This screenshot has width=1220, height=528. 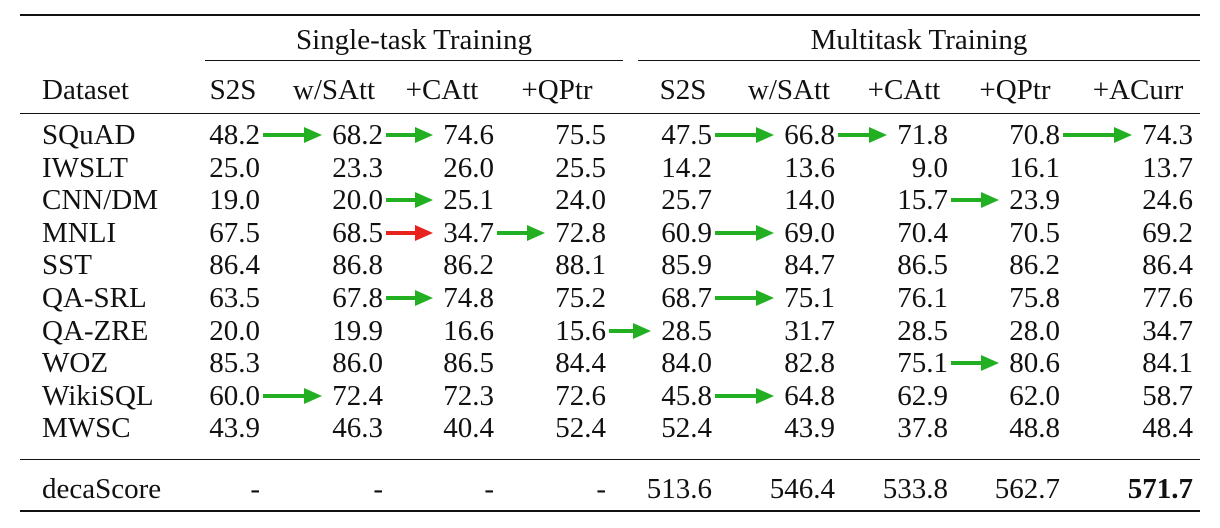 What do you see at coordinates (929, 167) in the screenshot?
I see `score-cell: 9.0` at bounding box center [929, 167].